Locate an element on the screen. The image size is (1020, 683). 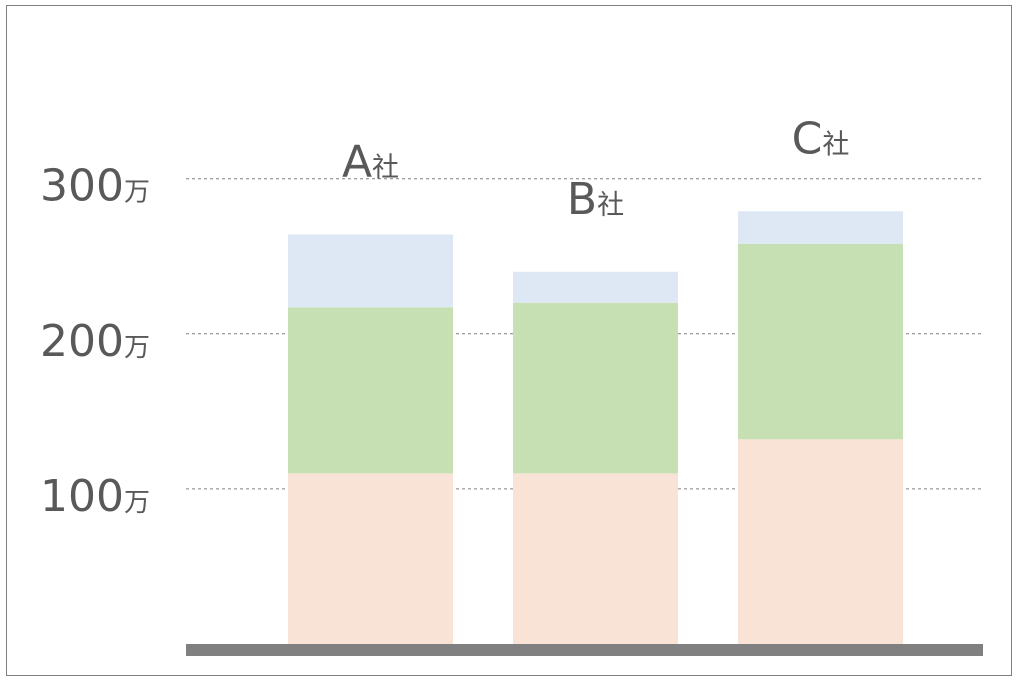
y-tick-number: 200 is located at coordinates (82, 341).